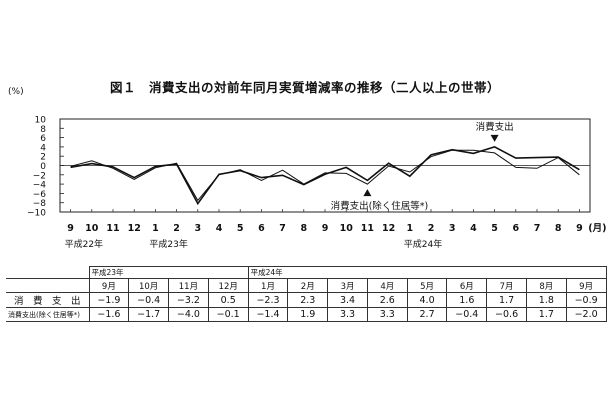 This screenshot has width=610, height=400. What do you see at coordinates (84, 244) in the screenshot?
I see `era-label: 平成22年` at bounding box center [84, 244].